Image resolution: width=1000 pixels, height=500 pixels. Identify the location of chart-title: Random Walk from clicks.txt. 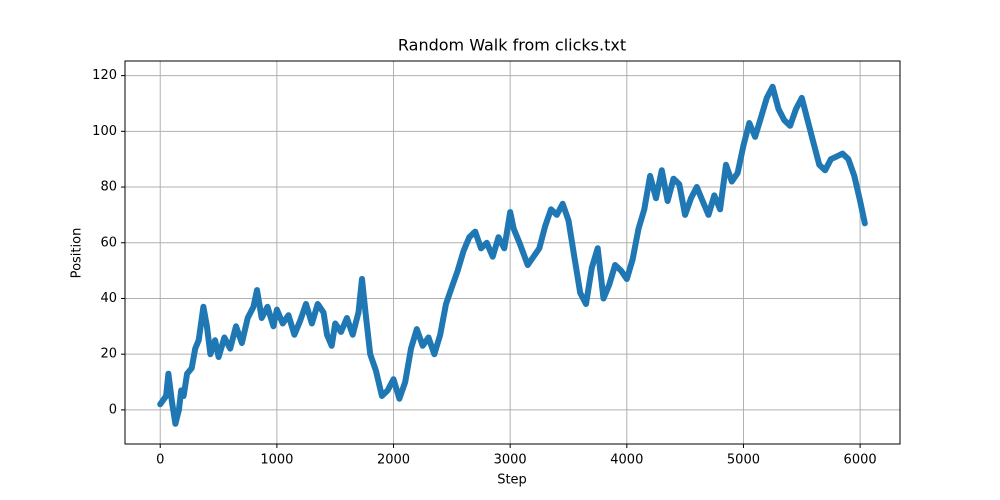
(512, 45).